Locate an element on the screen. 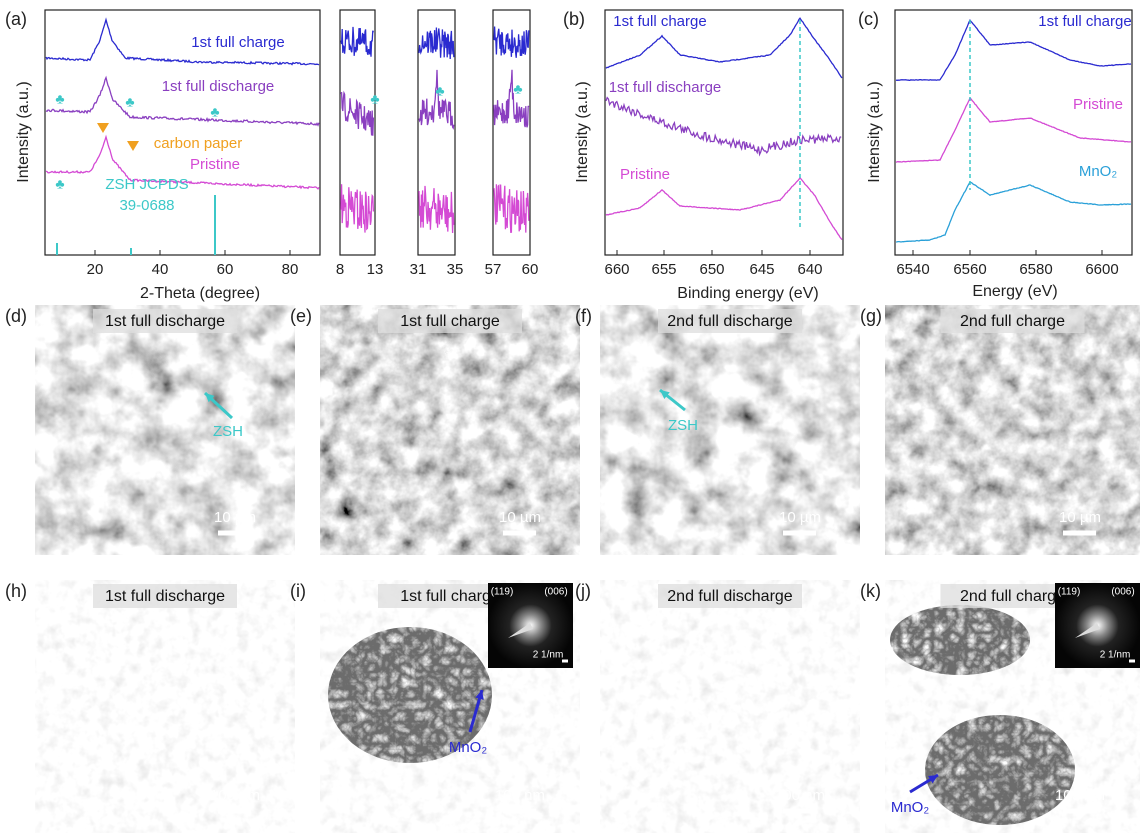 The width and height of the screenshot is (1142, 833). tick-label: 6600 is located at coordinates (1101, 269).